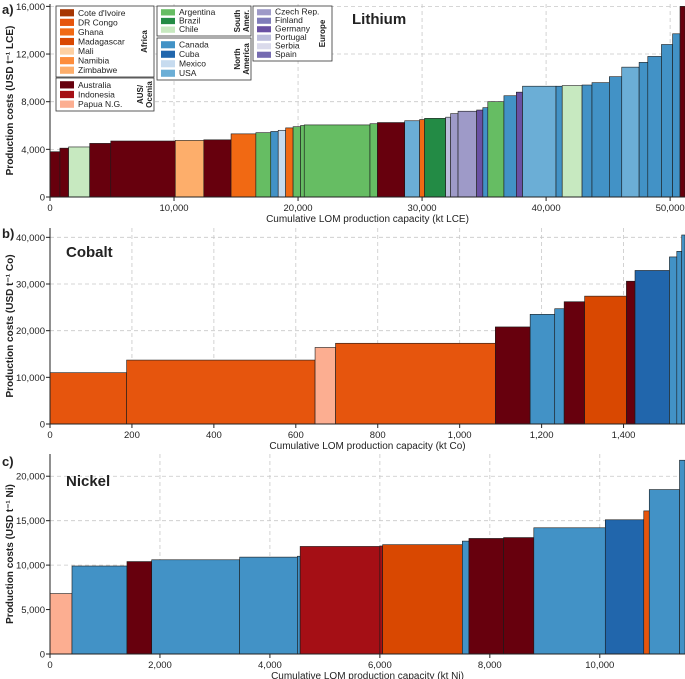 This screenshot has height=679, width=685. I want to click on bar-usa, so click(412, 159).